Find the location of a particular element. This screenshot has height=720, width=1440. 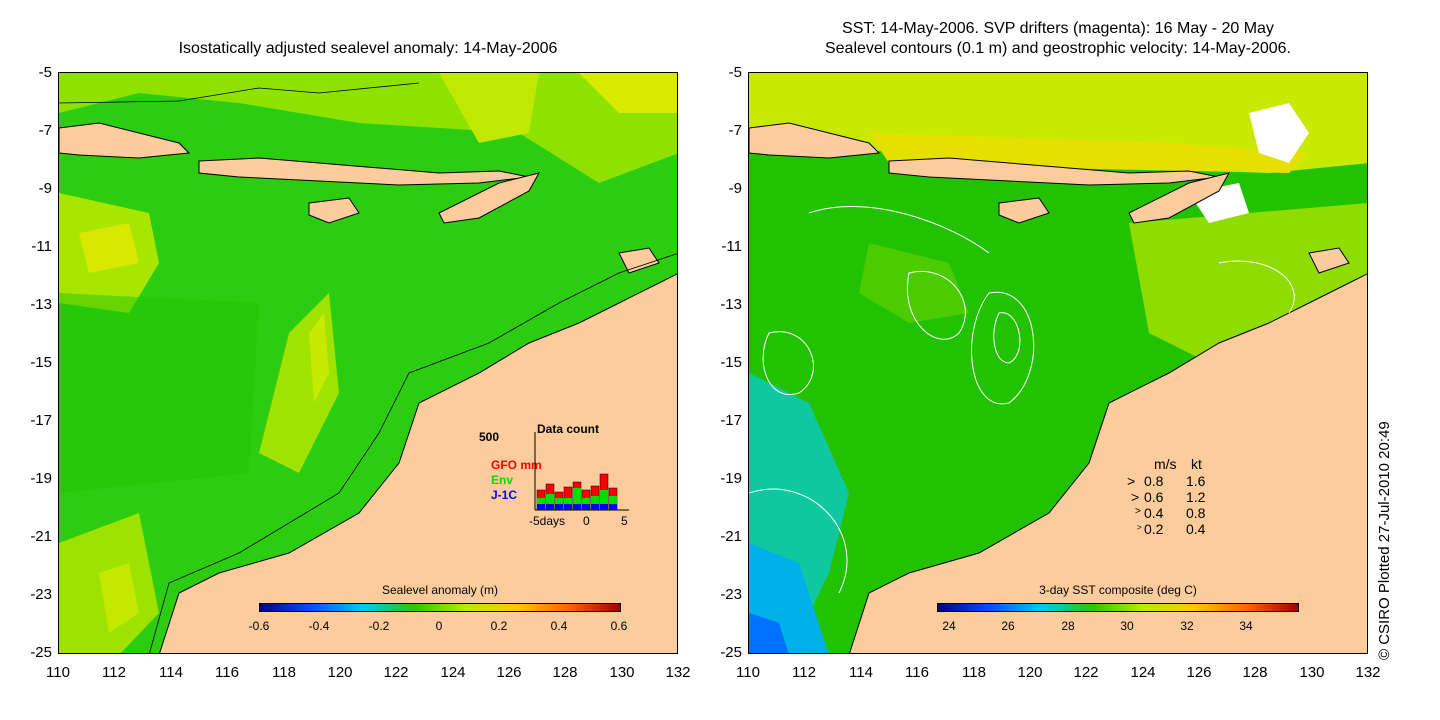

inset-bar-chart is located at coordinates (581, 471).